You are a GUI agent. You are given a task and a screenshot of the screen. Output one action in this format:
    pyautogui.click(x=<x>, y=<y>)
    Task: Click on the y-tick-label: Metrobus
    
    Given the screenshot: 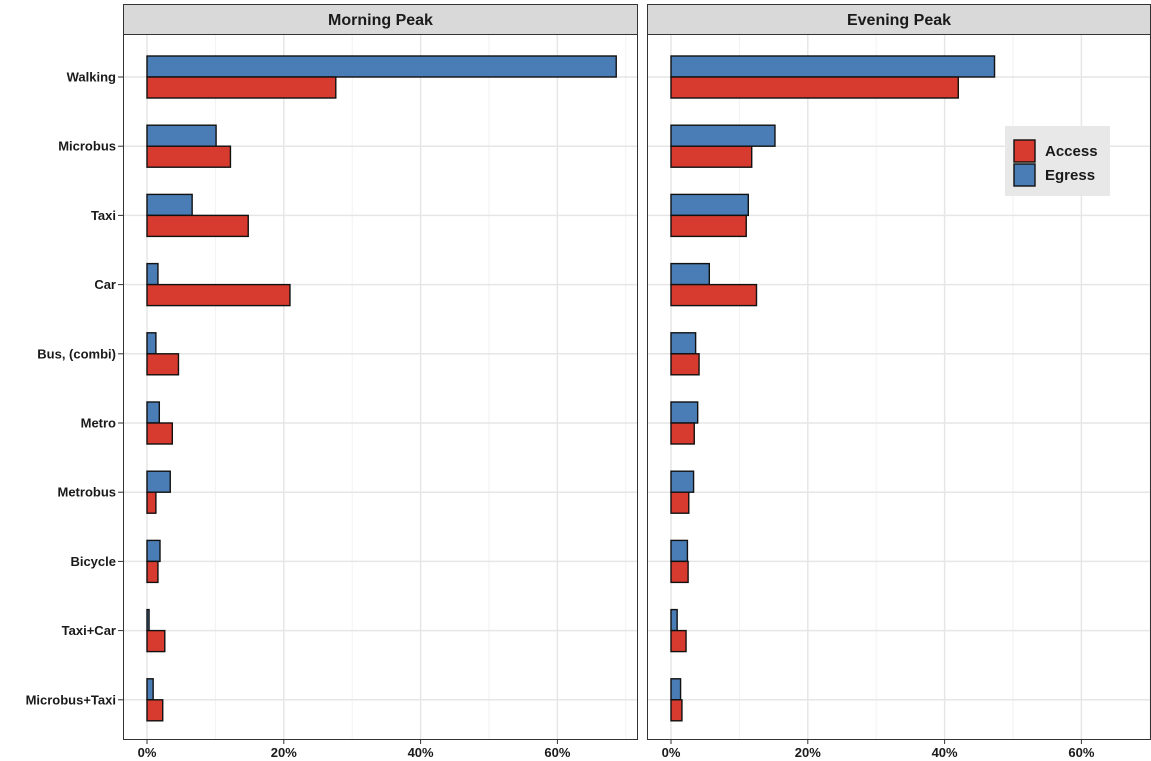 What is the action you would take?
    pyautogui.click(x=87, y=492)
    